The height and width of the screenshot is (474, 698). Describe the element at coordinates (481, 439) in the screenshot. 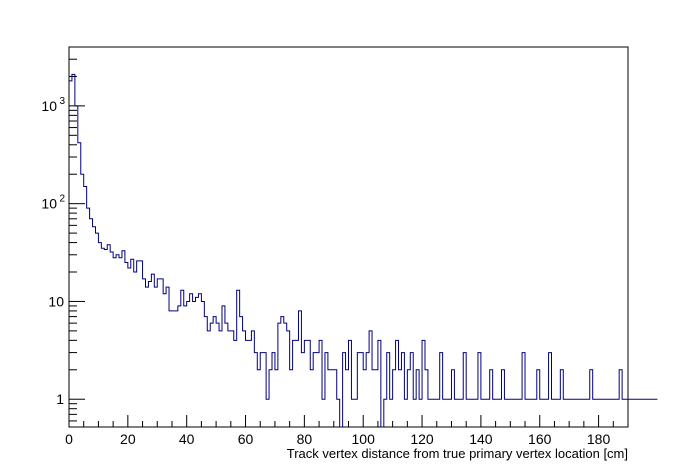

I see `x-tick-label: 140` at that location.